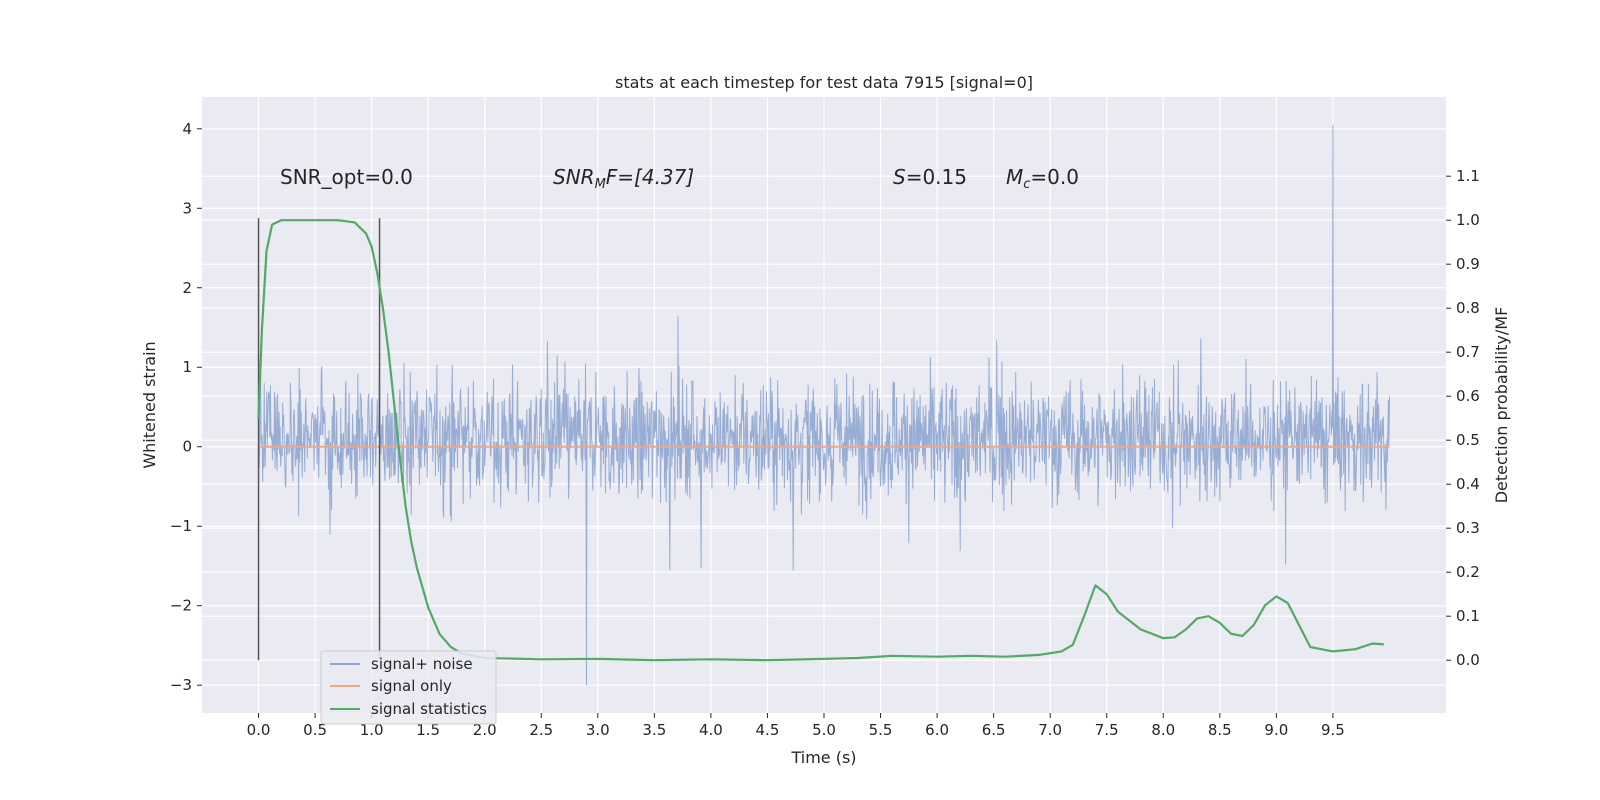 The width and height of the screenshot is (1600, 800). What do you see at coordinates (428, 730) in the screenshot?
I see `x-tick-label: 1.5` at bounding box center [428, 730].